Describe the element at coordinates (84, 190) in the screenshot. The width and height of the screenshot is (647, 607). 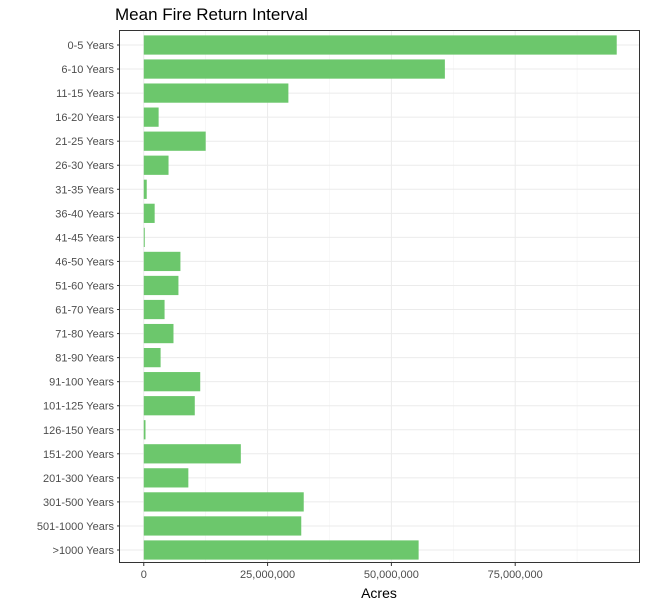
I see `y-tick-label: 31-35 Years` at that location.